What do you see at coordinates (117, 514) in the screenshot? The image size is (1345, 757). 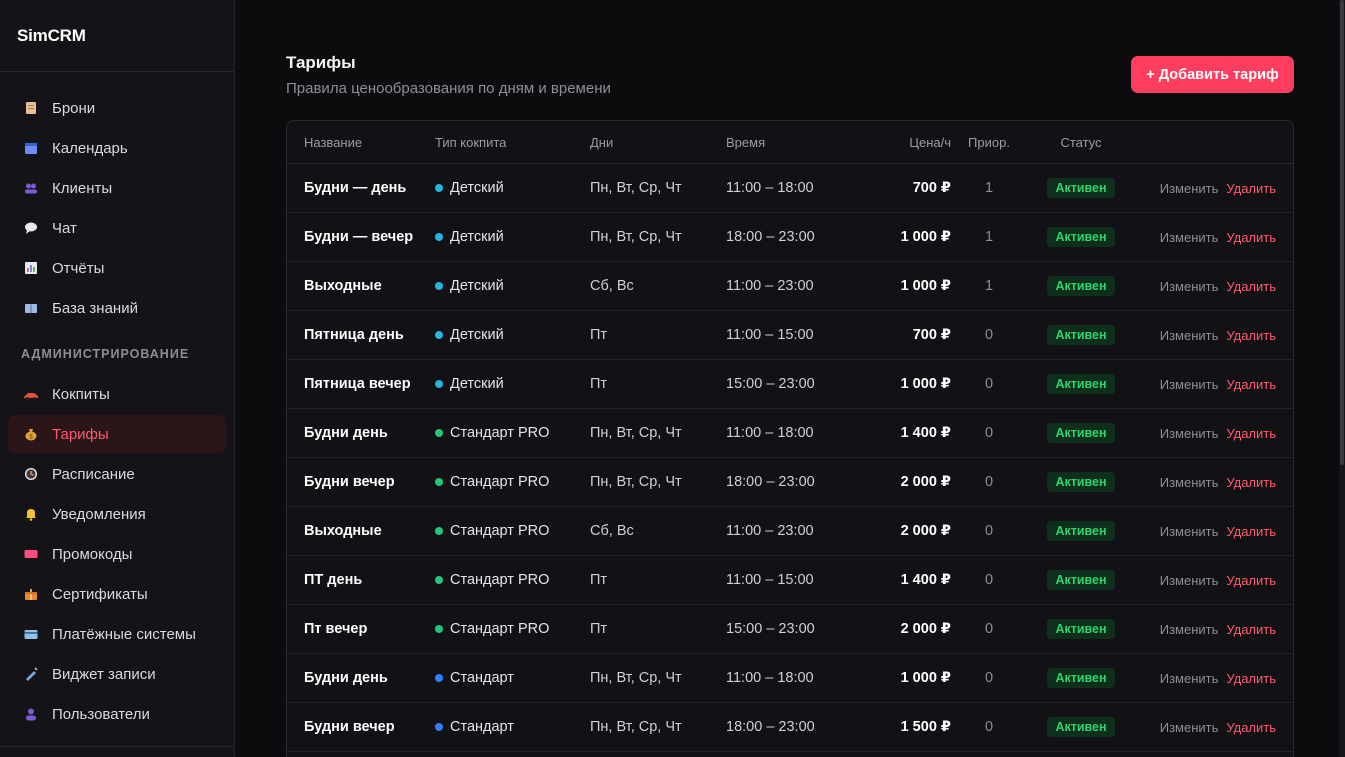 I see `sidebar-item-4: Уведомления` at bounding box center [117, 514].